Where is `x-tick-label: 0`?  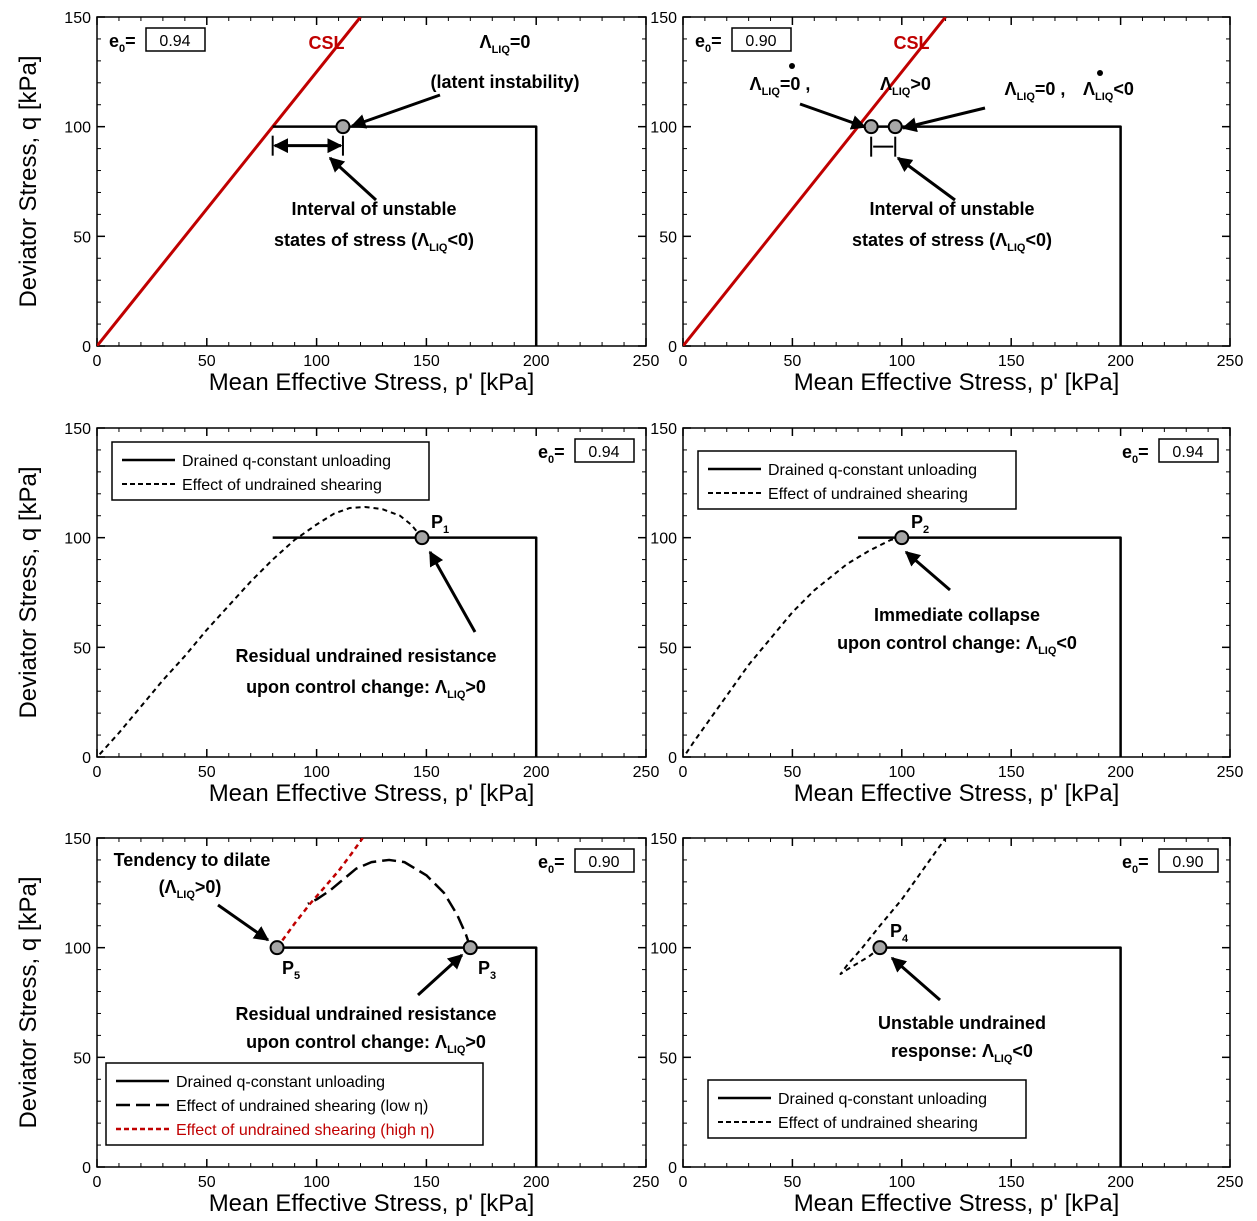
x-tick-label: 0 is located at coordinates (97, 361).